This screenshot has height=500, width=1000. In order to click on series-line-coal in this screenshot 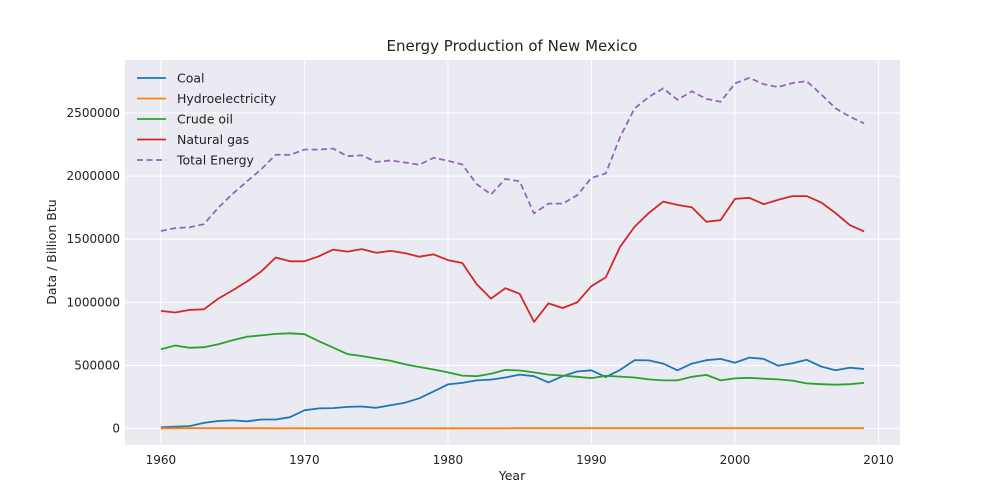, I will do `click(512, 392)`.